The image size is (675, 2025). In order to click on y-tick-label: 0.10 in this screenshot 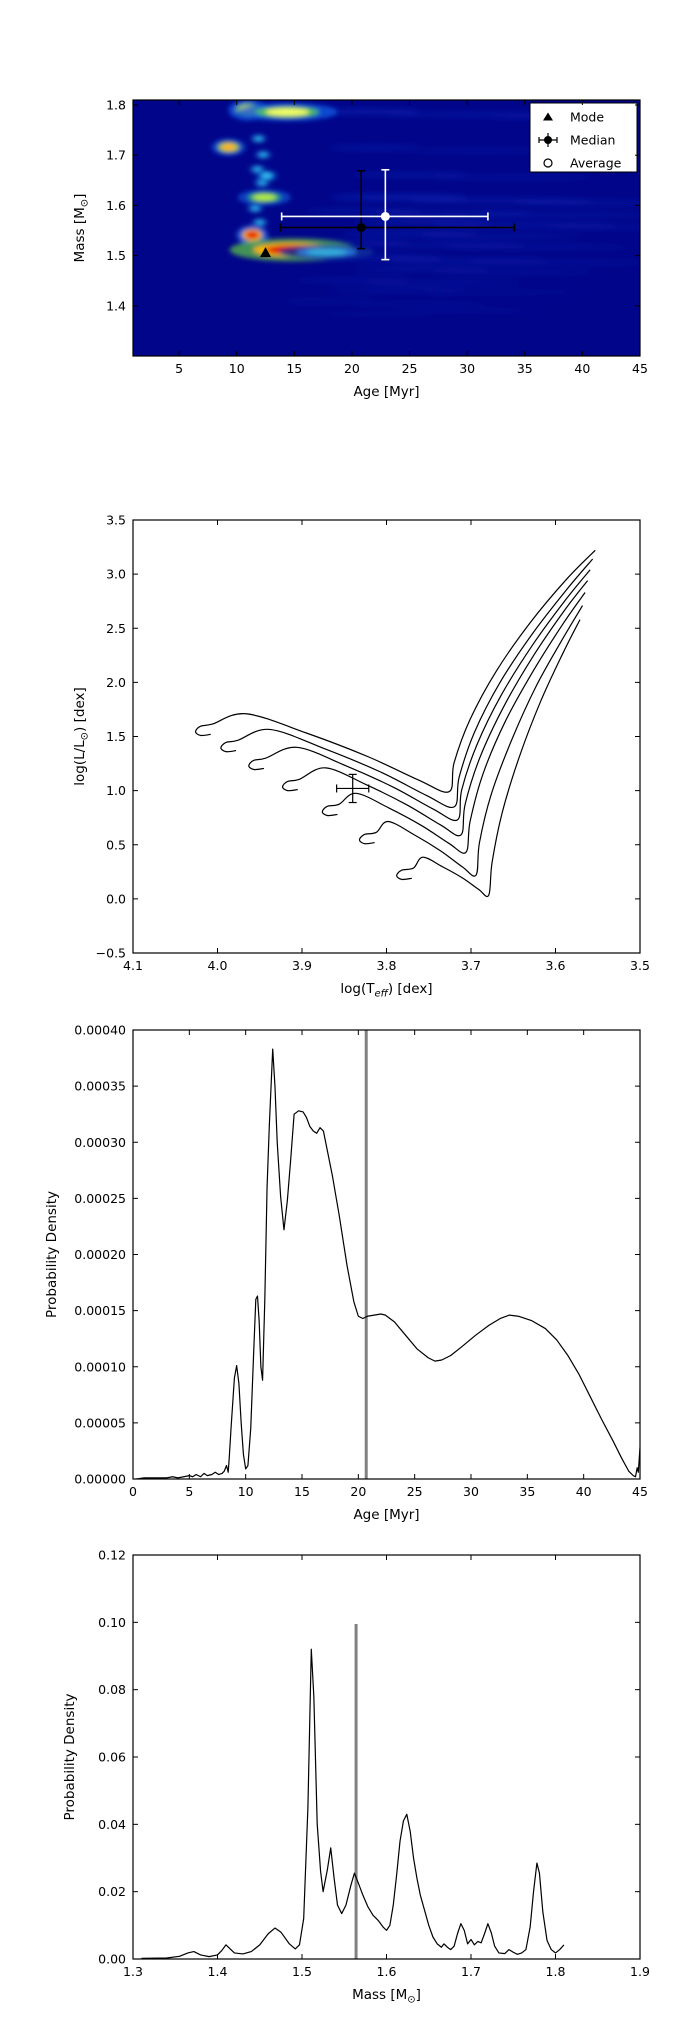, I will do `click(112, 1622)`.